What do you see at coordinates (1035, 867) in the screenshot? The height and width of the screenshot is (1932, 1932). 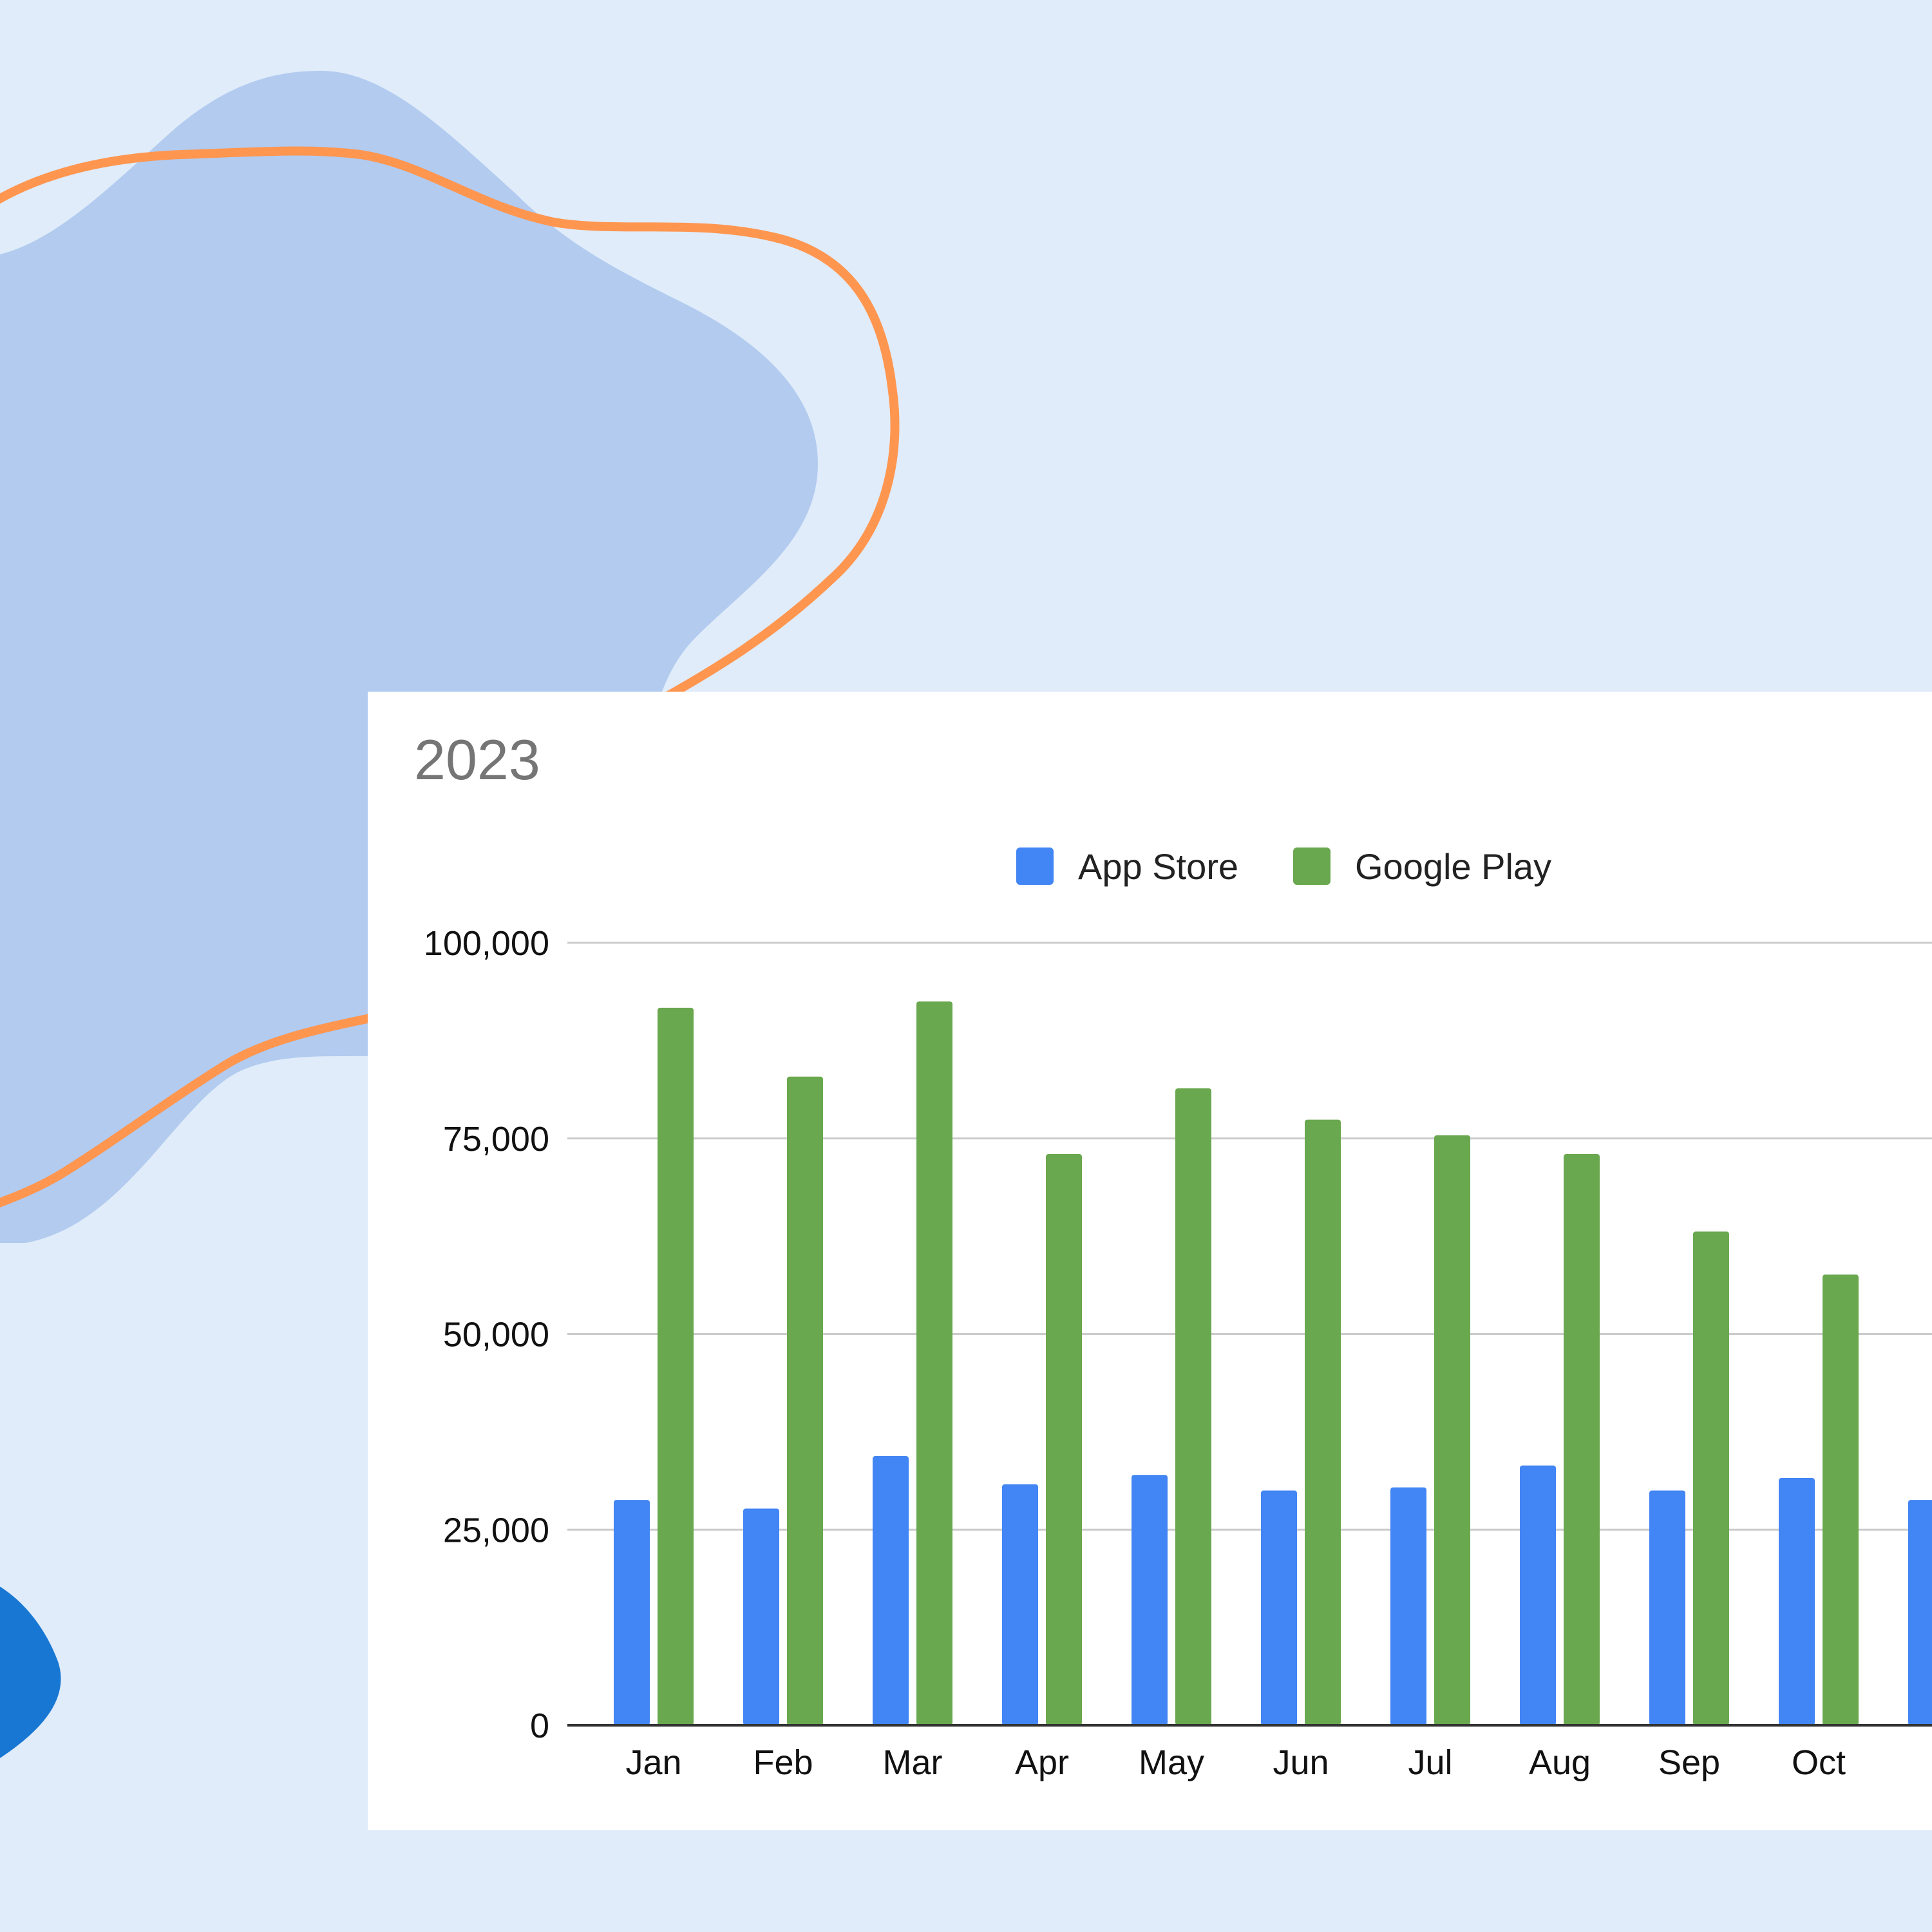 I see `legend-swatch-app-store` at bounding box center [1035, 867].